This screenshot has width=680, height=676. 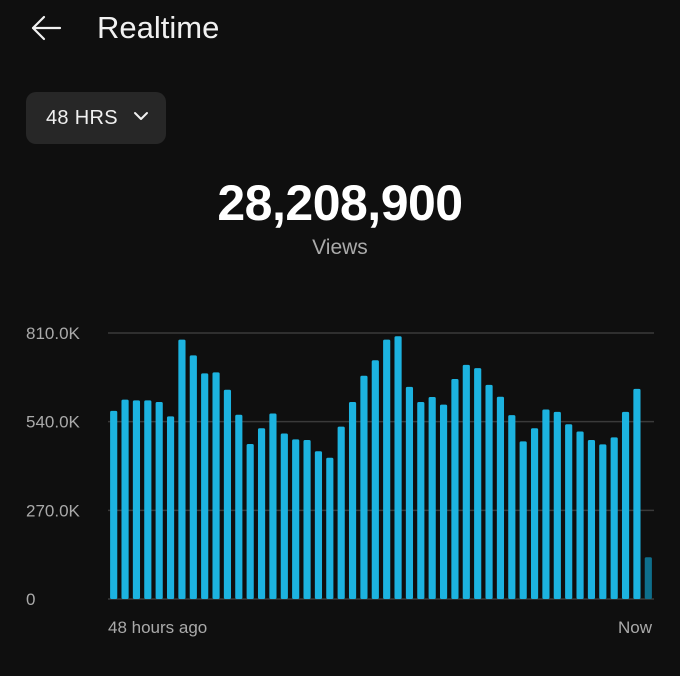 I want to click on time-range-label: 48 HRS, so click(x=82, y=118).